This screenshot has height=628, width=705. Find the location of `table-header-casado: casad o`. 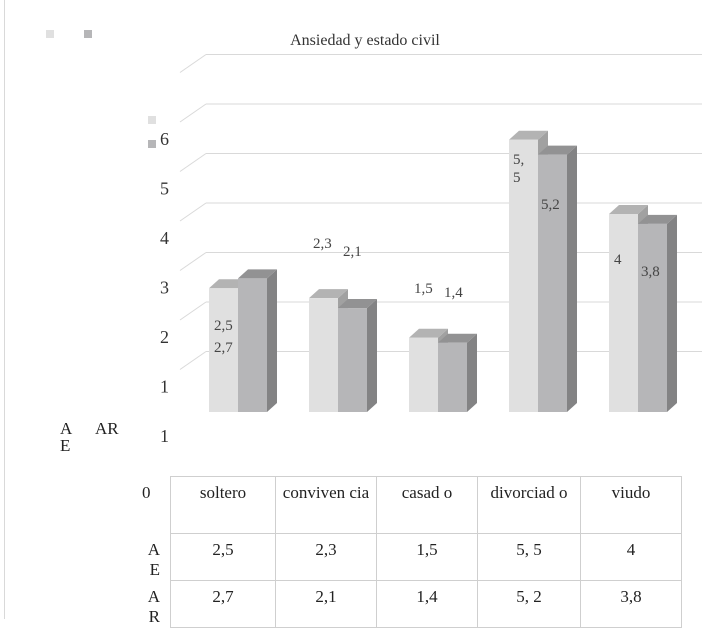

table-header-casado: casad o is located at coordinates (427, 505).